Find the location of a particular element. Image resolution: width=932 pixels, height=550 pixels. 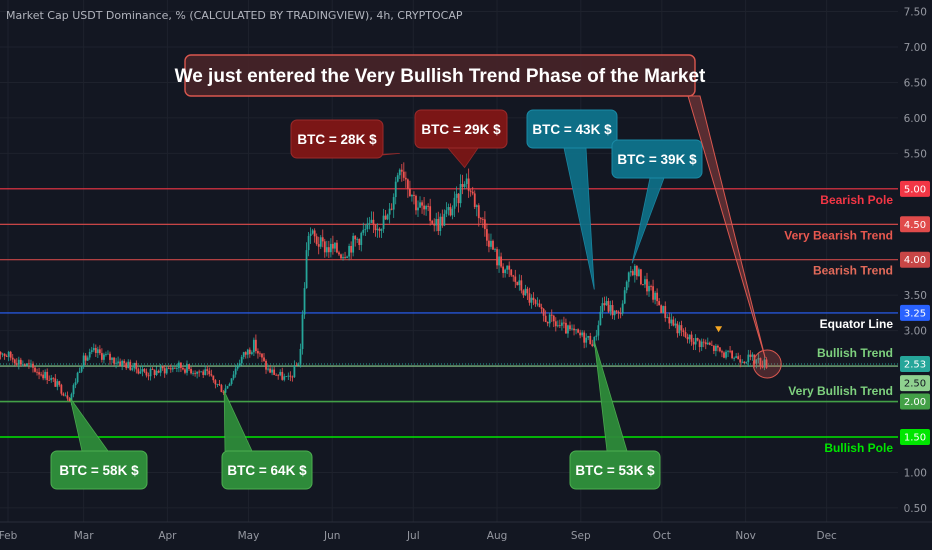

callout-text: BTC = 28K $ is located at coordinates (337, 139).